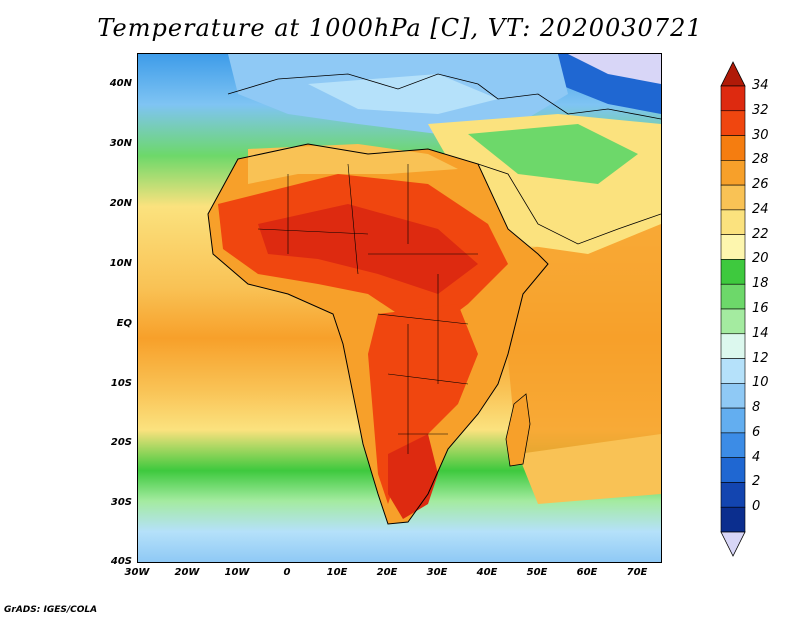  What do you see at coordinates (120, 83) in the screenshot?
I see `lat-tick-label: 40N` at bounding box center [120, 83].